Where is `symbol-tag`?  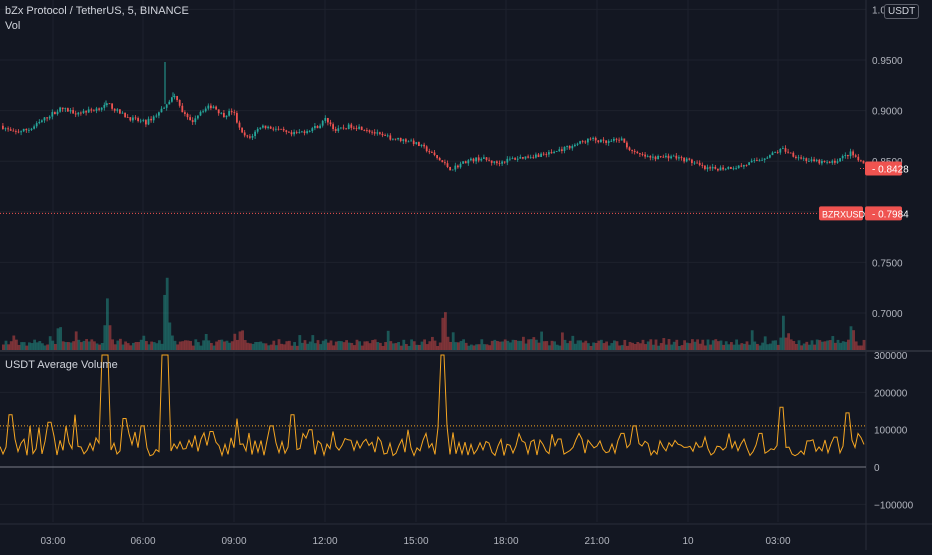
symbol-tag is located at coordinates (841, 213).